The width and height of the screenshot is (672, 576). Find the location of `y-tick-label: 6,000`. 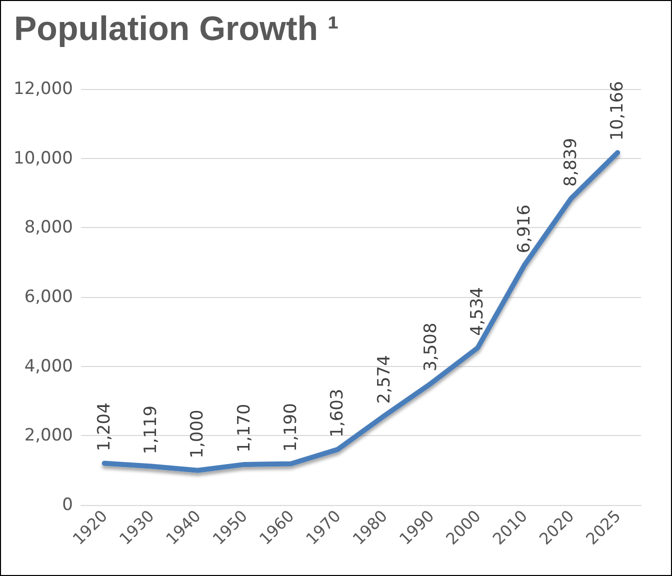

y-tick-label: 6,000 is located at coordinates (48, 297).